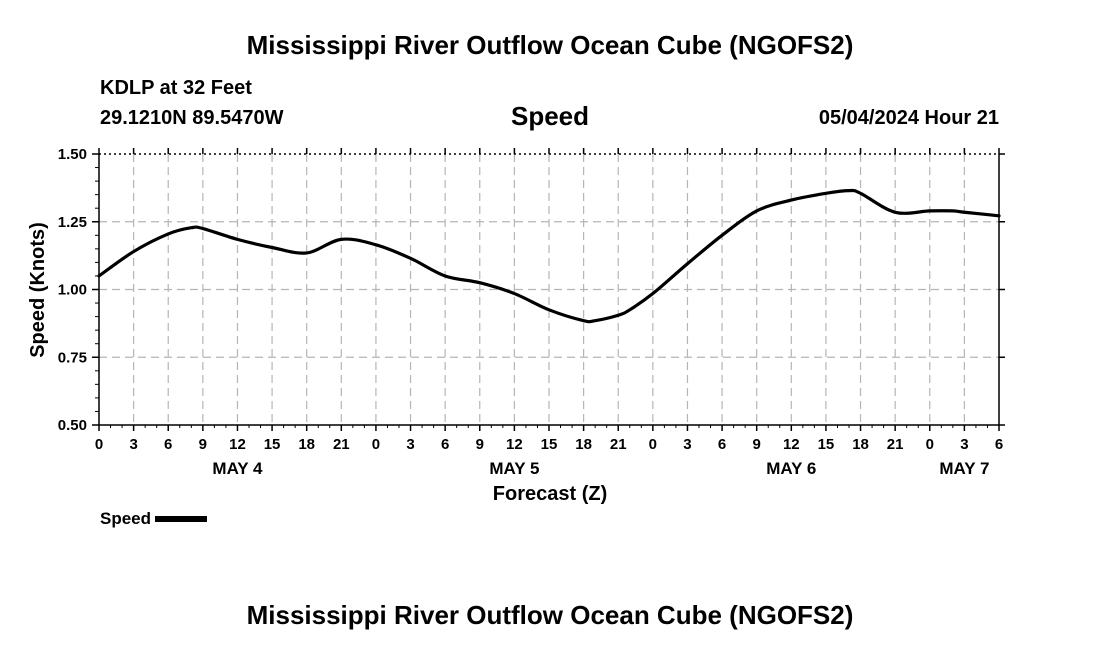 The width and height of the screenshot is (1100, 650). I want to click on legend: Speed, so click(154, 519).